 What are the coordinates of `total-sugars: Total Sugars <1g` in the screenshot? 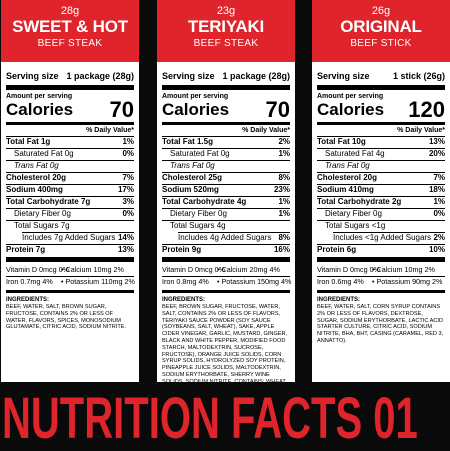 It's located at (355, 225).